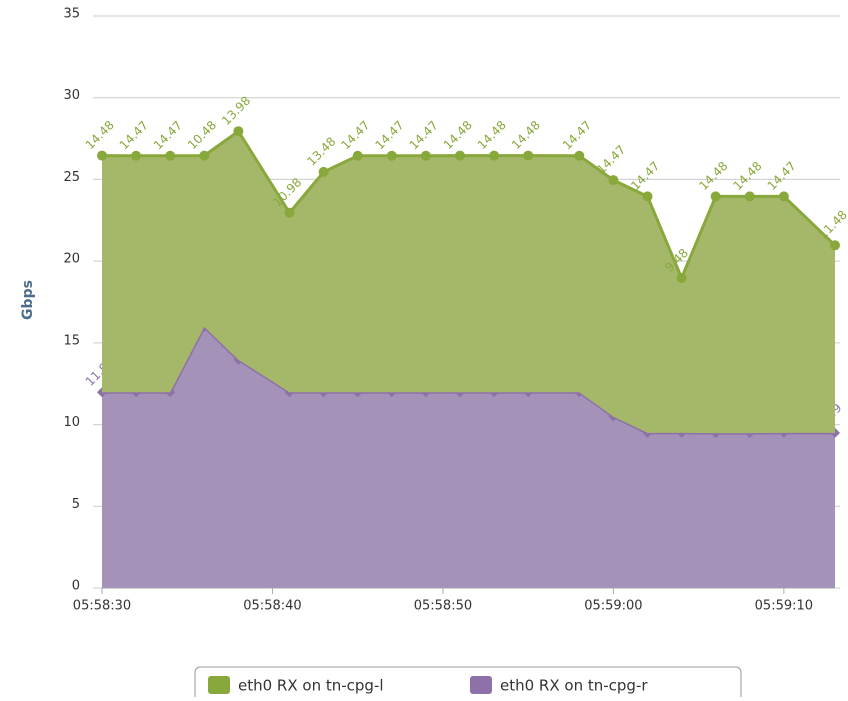  What do you see at coordinates (272, 606) in the screenshot?
I see `x-tick-label: 05:58:40` at bounding box center [272, 606].